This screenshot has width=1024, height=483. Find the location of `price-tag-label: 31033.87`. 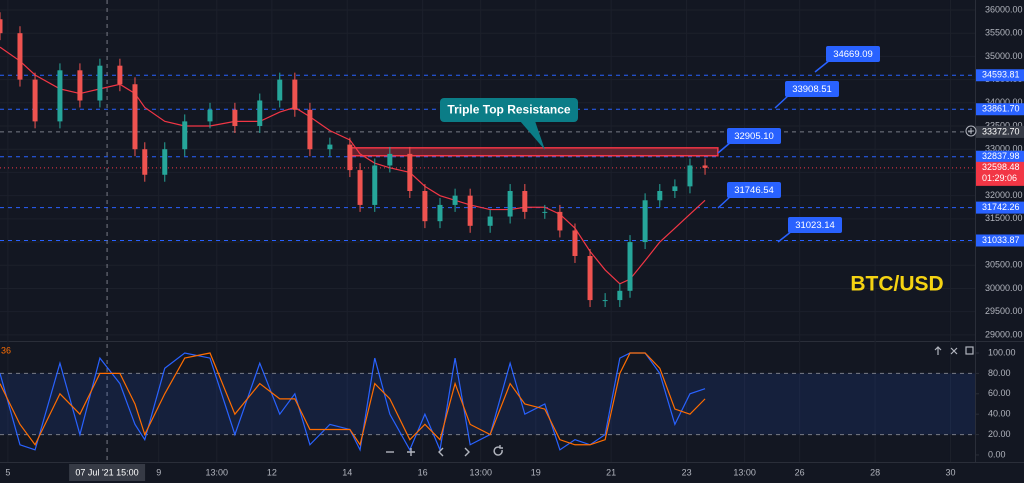

price-tag-label: 31033.87 is located at coordinates (1001, 240).